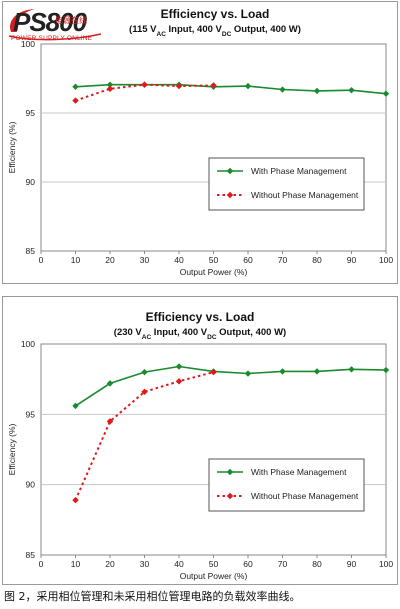 The height and width of the screenshot is (609, 400). What do you see at coordinates (152, 596) in the screenshot?
I see `figure-caption: 图 2，采用相位管理和未采用相位管理电路的负载效率曲线。` at bounding box center [152, 596].